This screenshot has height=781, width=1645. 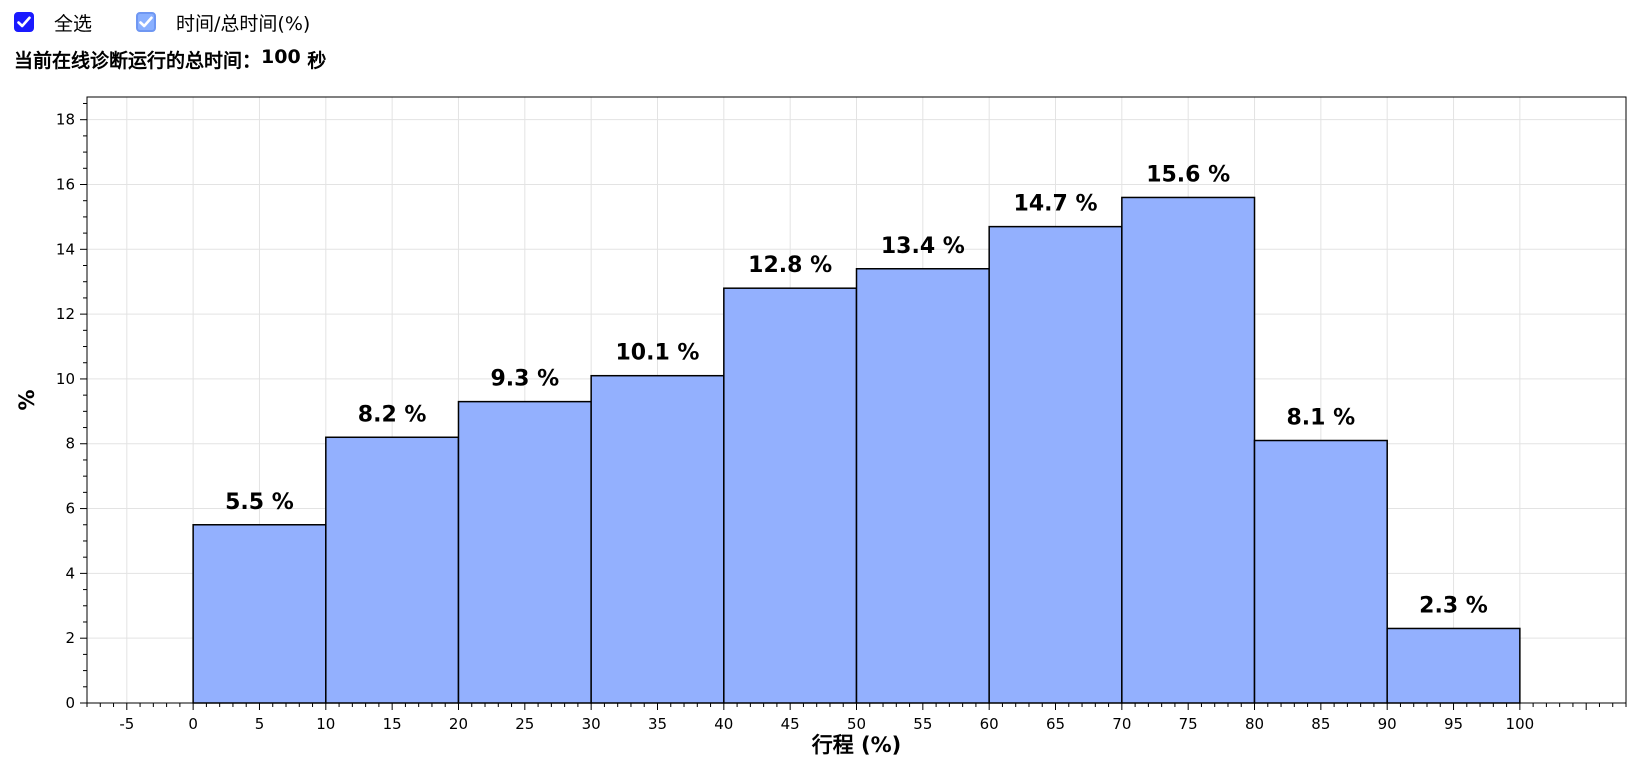 What do you see at coordinates (1453, 605) in the screenshot?
I see `bar-value-label: 2.3 %` at bounding box center [1453, 605].